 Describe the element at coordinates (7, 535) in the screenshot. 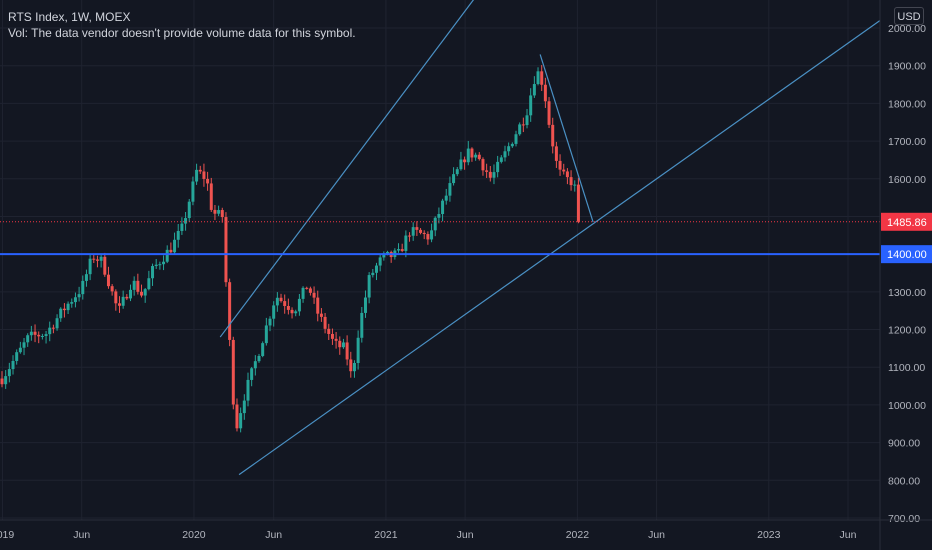

I see `time-tick-label: 2019` at that location.